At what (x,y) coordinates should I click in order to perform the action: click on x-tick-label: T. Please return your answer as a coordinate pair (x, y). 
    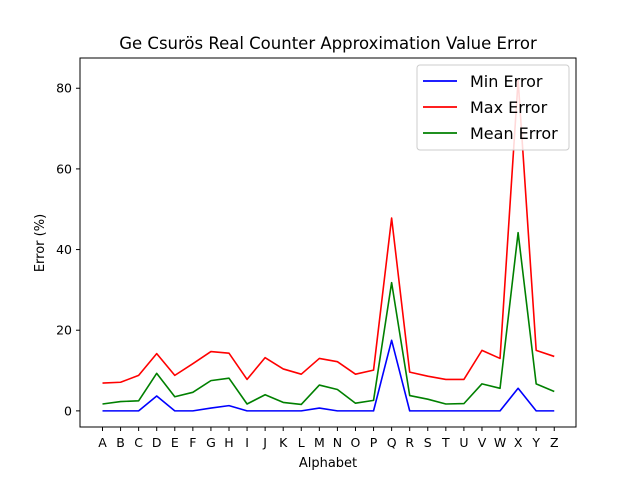
    Looking at the image, I should click on (445, 442).